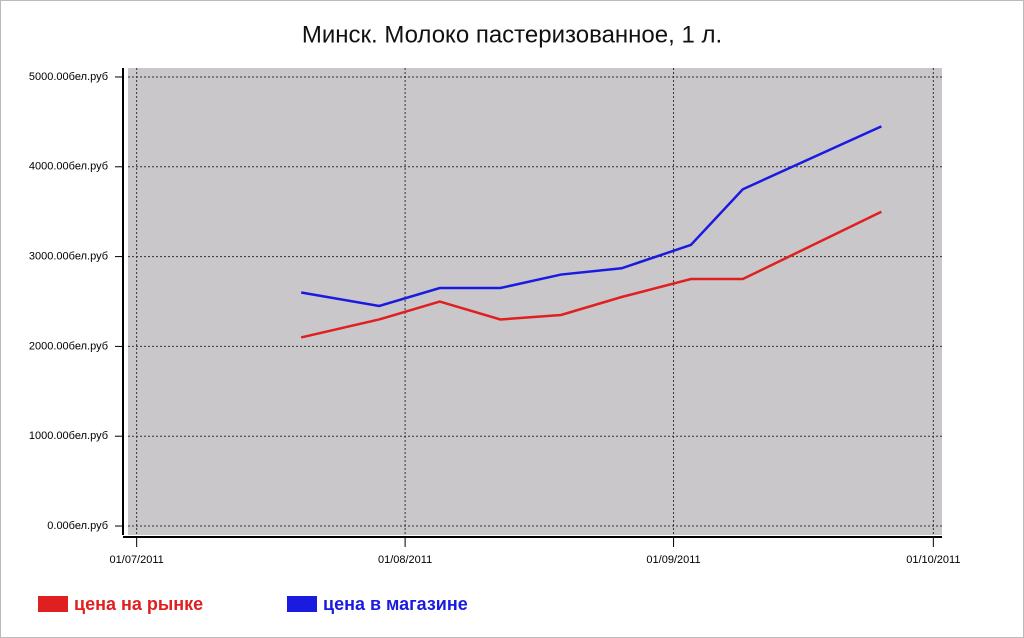 This screenshot has height=638, width=1024. I want to click on line-series, so click(591, 274).